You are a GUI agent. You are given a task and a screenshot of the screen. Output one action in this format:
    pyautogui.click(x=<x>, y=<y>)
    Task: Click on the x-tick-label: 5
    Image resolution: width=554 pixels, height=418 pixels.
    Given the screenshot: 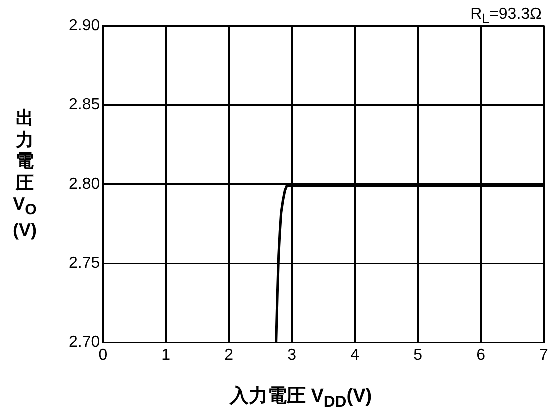 What is the action you would take?
    pyautogui.click(x=418, y=355)
    